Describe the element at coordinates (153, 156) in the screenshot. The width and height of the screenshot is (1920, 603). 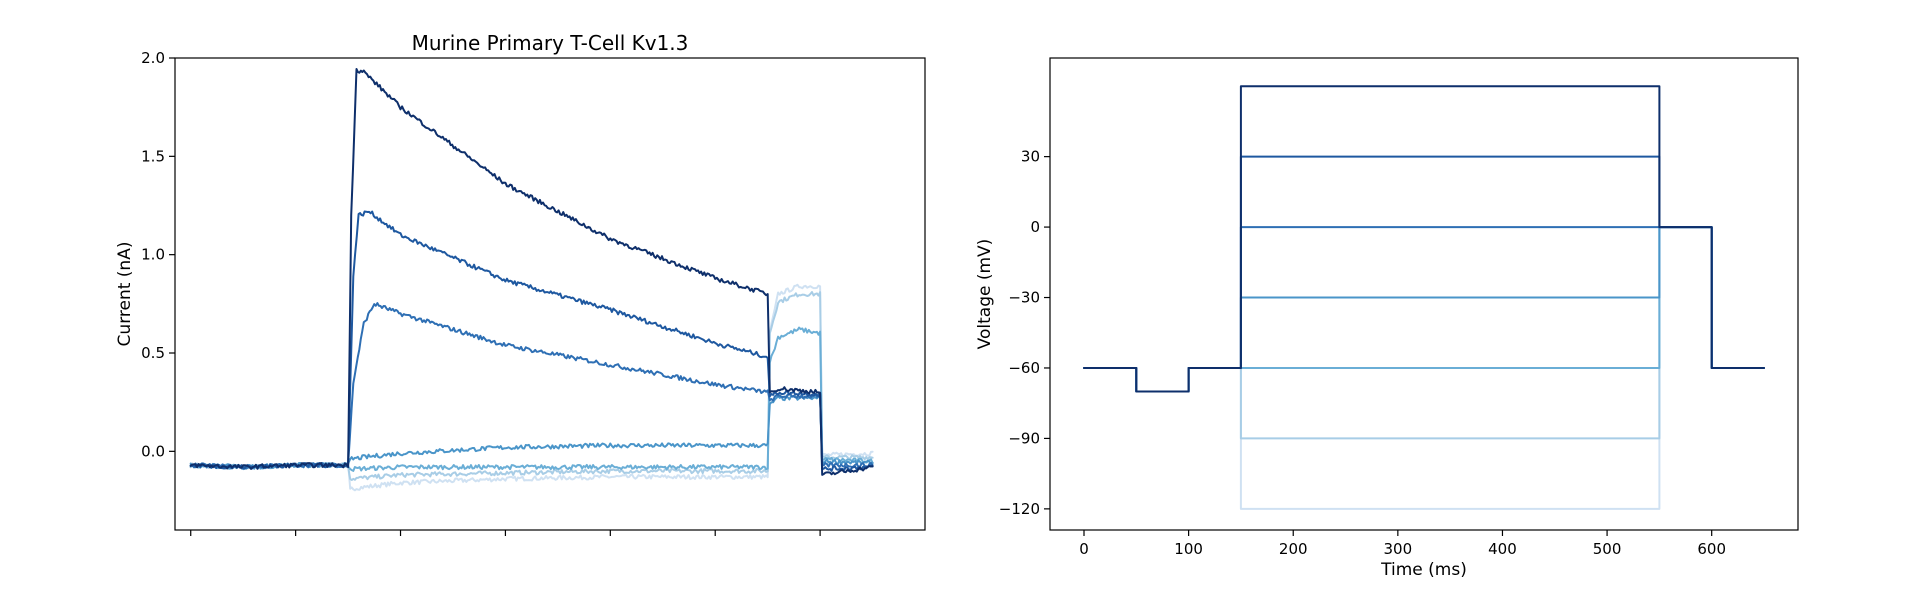
I see `current-y-tick-label: 1.5` at that location.